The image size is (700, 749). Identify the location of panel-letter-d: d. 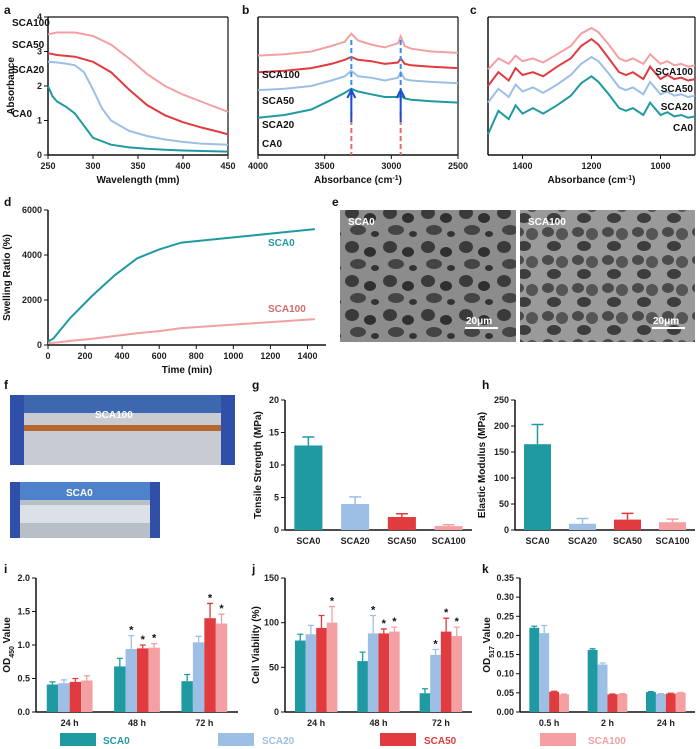
(7, 202).